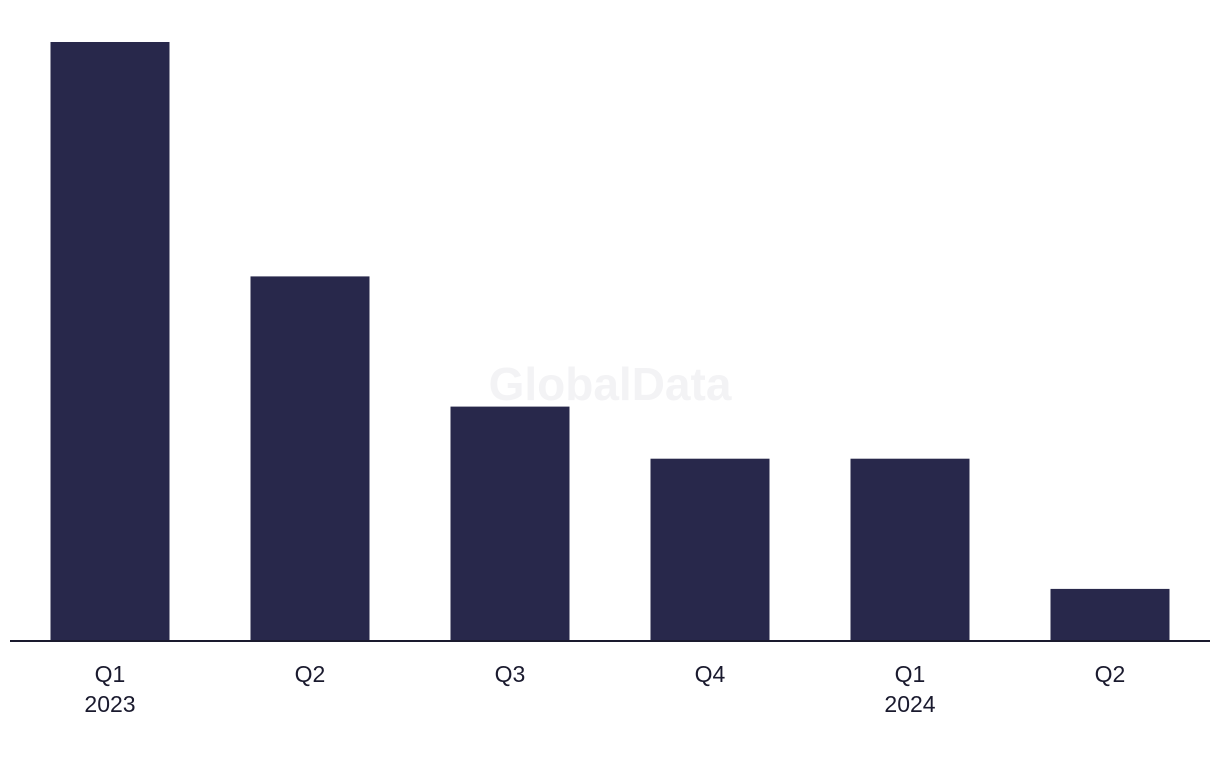 Image resolution: width=1220 pixels, height=768 pixels. I want to click on x-tick-label: Q4, so click(710, 674).